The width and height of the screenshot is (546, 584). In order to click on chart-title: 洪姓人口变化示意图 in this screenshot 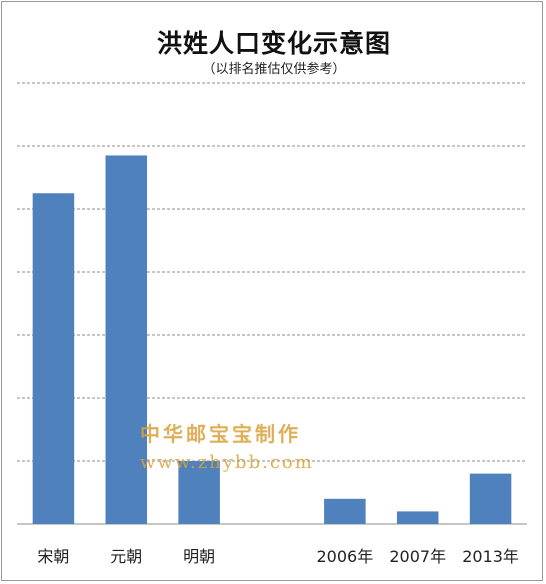, I will do `click(273, 43)`.